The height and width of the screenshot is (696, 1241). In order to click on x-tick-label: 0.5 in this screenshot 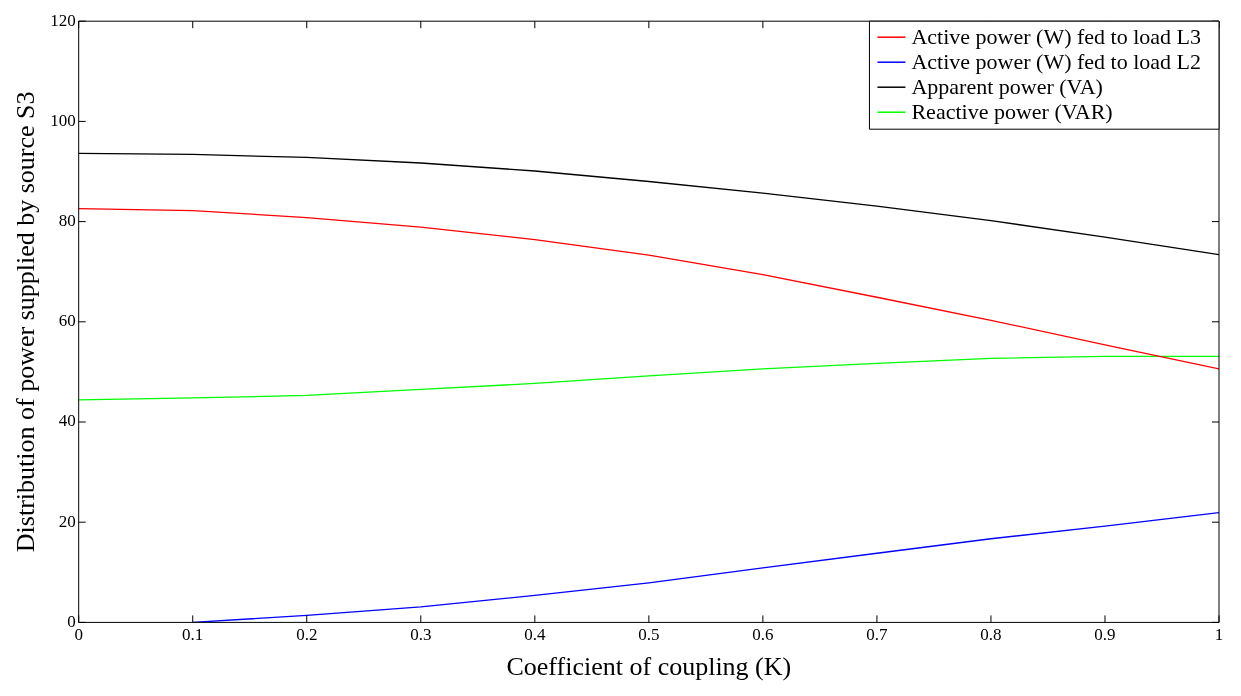, I will do `click(649, 635)`.